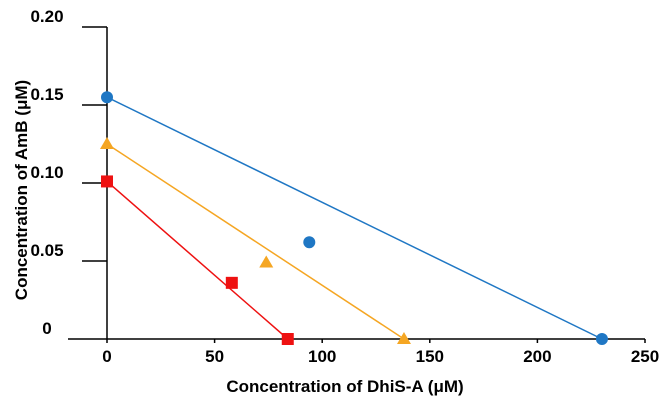 The image size is (667, 398). I want to click on y-tick-label: 0, so click(46, 328).